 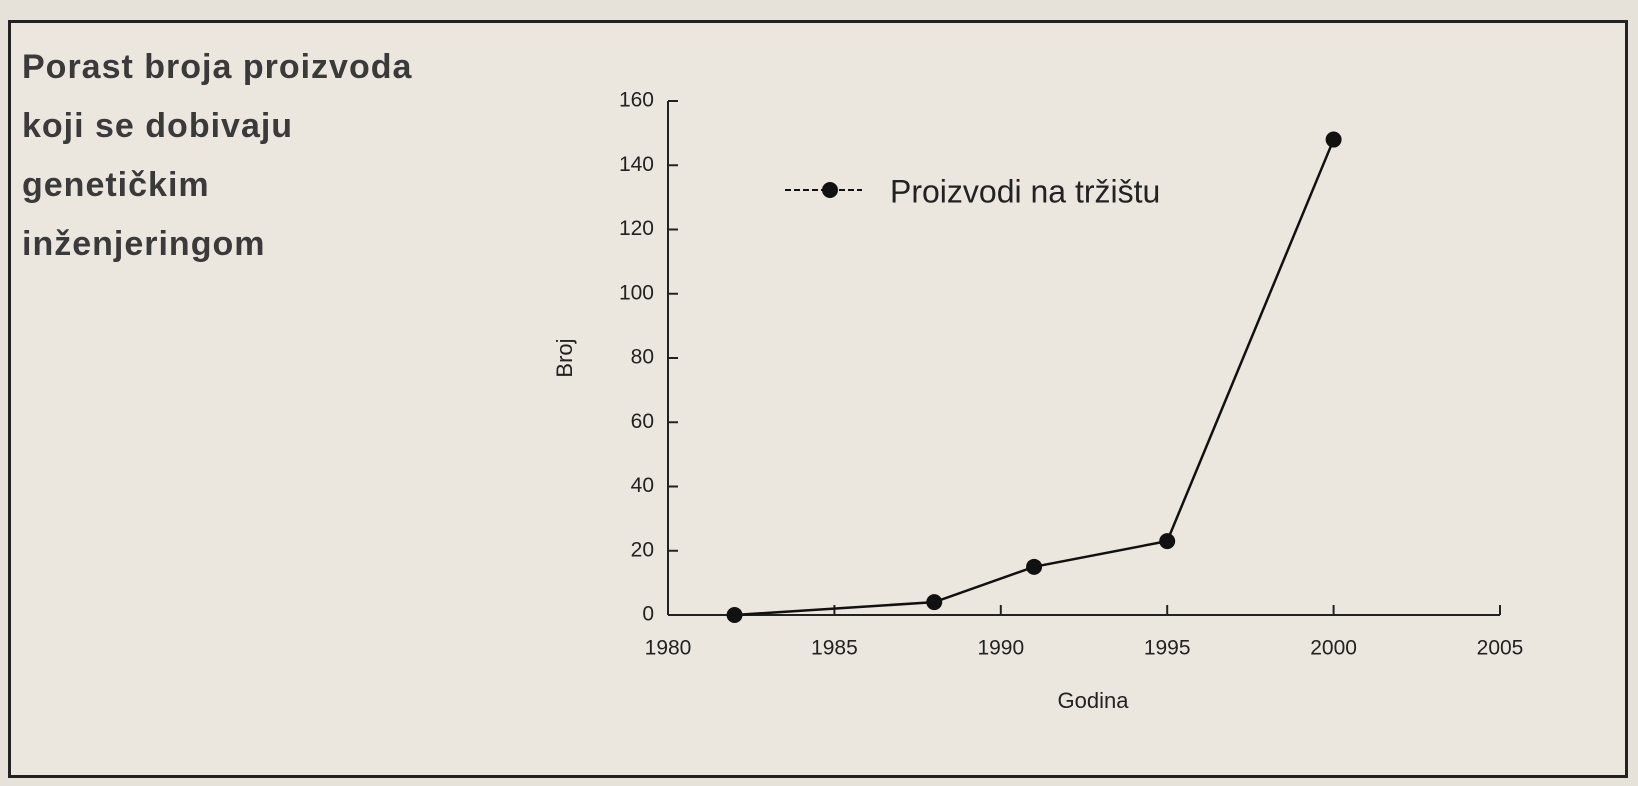 I want to click on y-axis-label: Broj, so click(x=564, y=357).